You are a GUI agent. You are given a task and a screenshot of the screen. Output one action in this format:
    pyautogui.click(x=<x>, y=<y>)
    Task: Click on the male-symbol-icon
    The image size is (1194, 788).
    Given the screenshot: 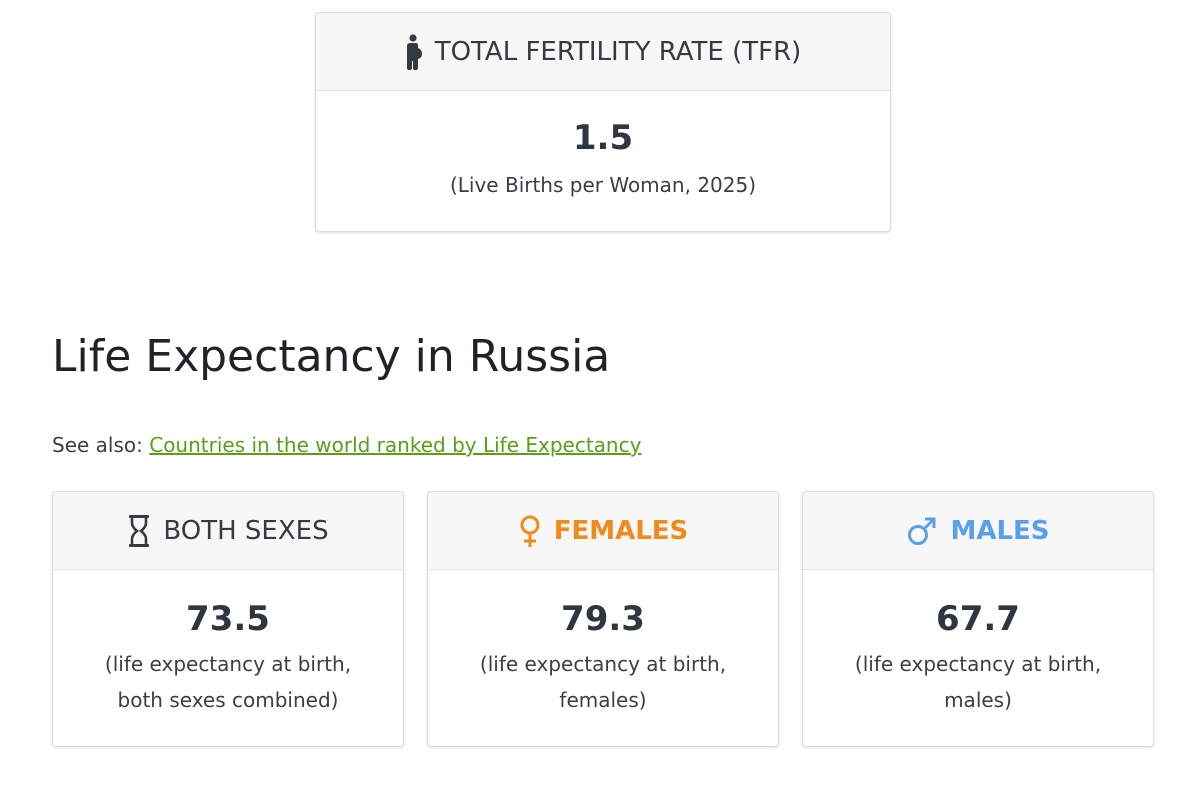 What is the action you would take?
    pyautogui.click(x=922, y=531)
    